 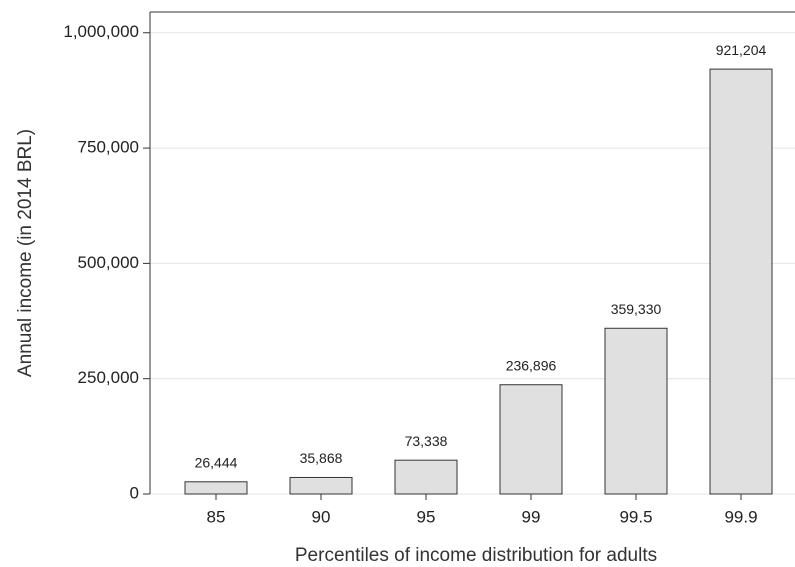 I want to click on y-tick-label: 500,000, so click(x=108, y=262).